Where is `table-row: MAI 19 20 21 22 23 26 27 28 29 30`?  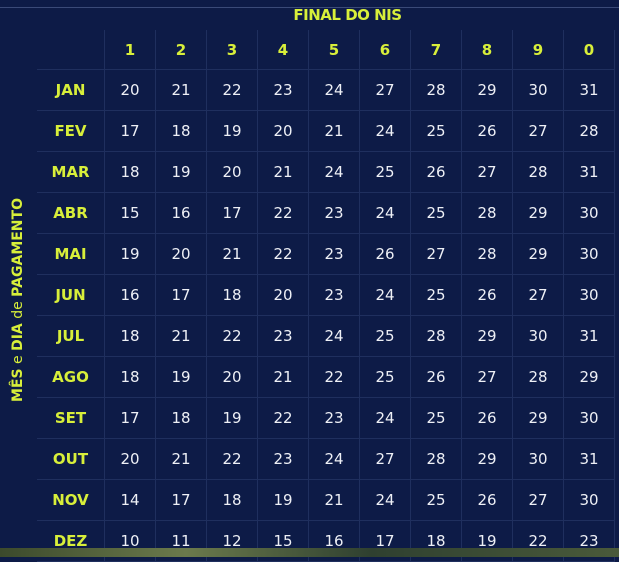
table-row: MAI 19 20 21 22 23 26 27 28 29 30 is located at coordinates (326, 254).